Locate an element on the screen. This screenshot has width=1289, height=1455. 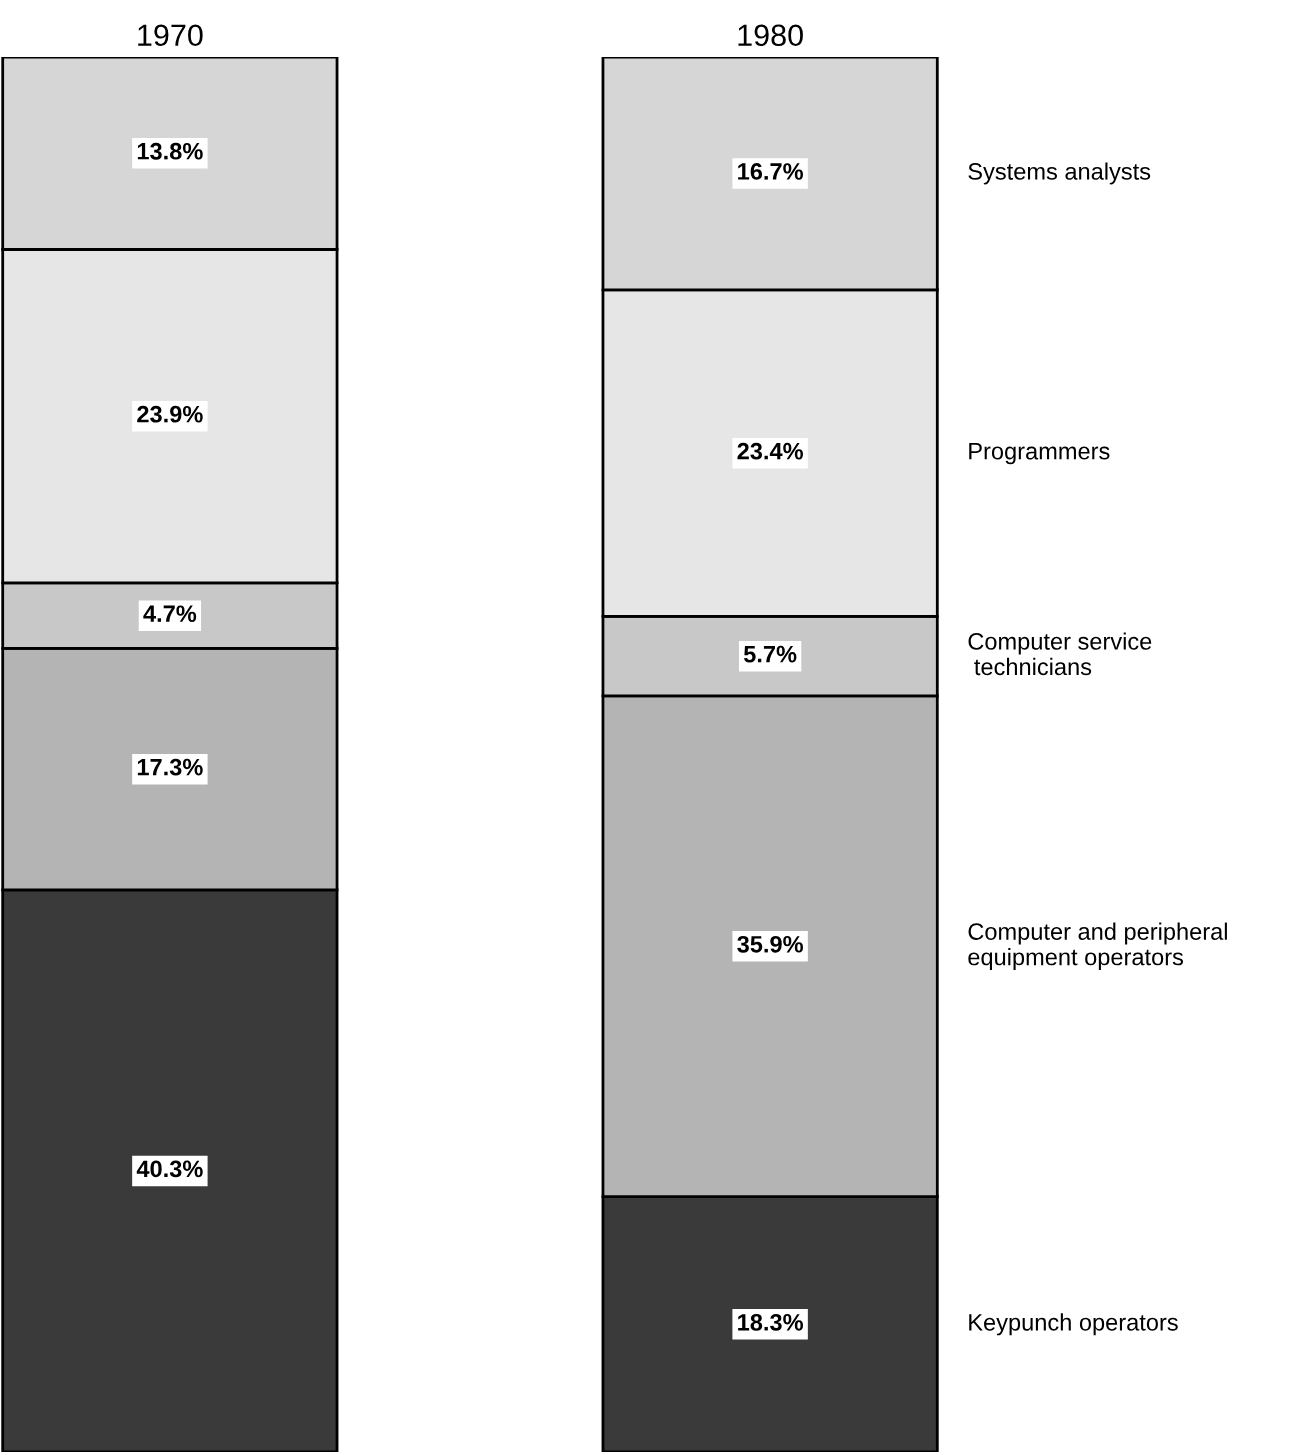
data-label: 35.9% is located at coordinates (770, 944).